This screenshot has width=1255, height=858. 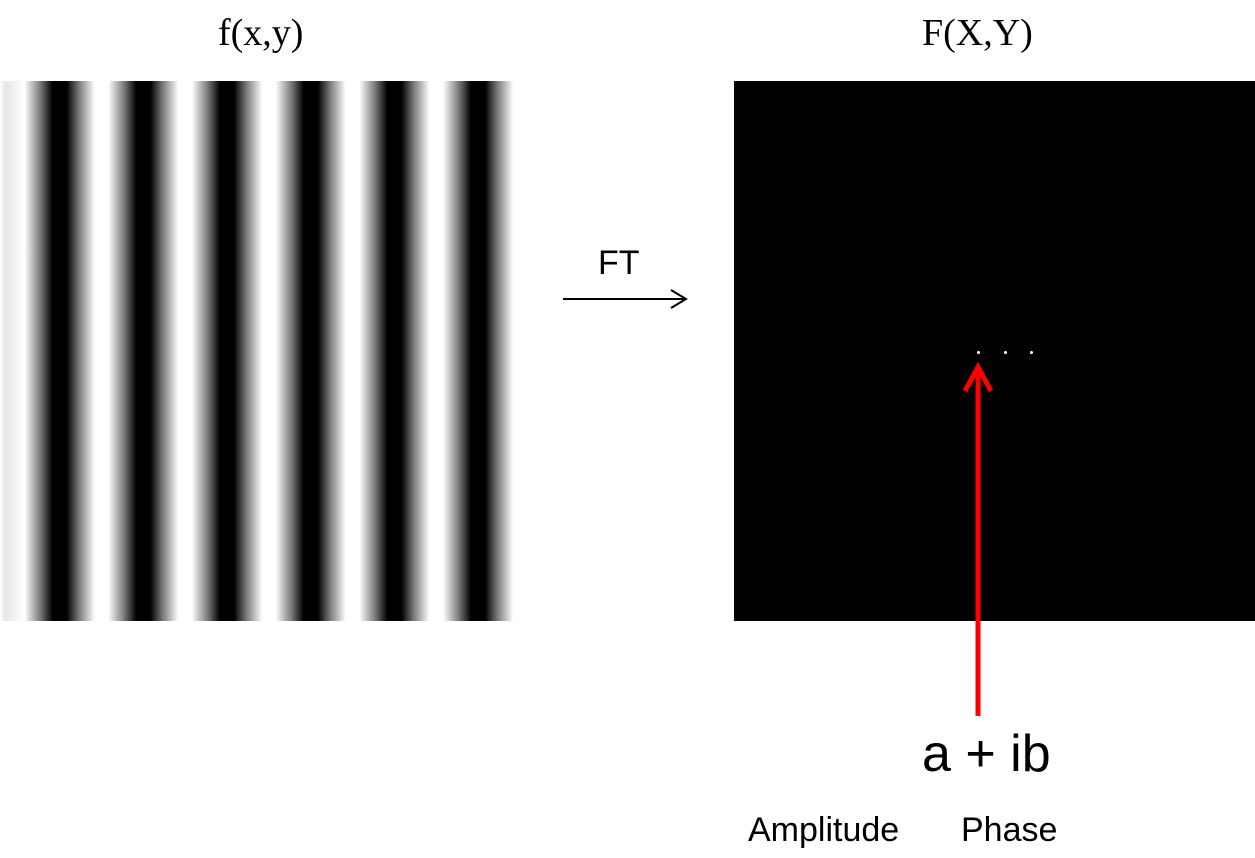 I want to click on red-pointer-arrow, so click(x=978, y=538).